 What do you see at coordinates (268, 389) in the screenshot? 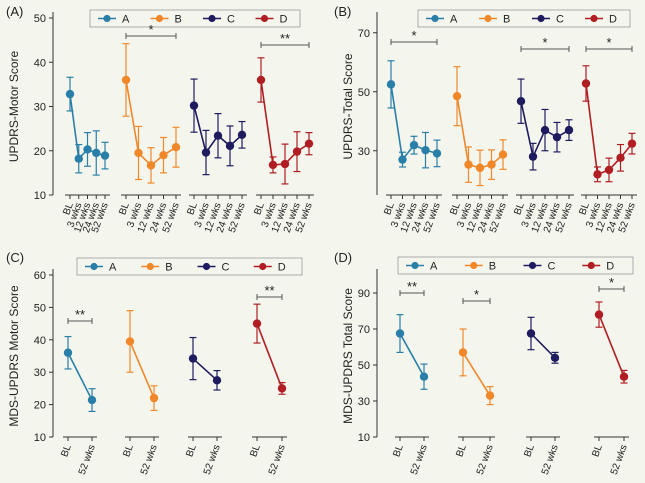
I see `series-D: BL 52 wks` at bounding box center [268, 389].